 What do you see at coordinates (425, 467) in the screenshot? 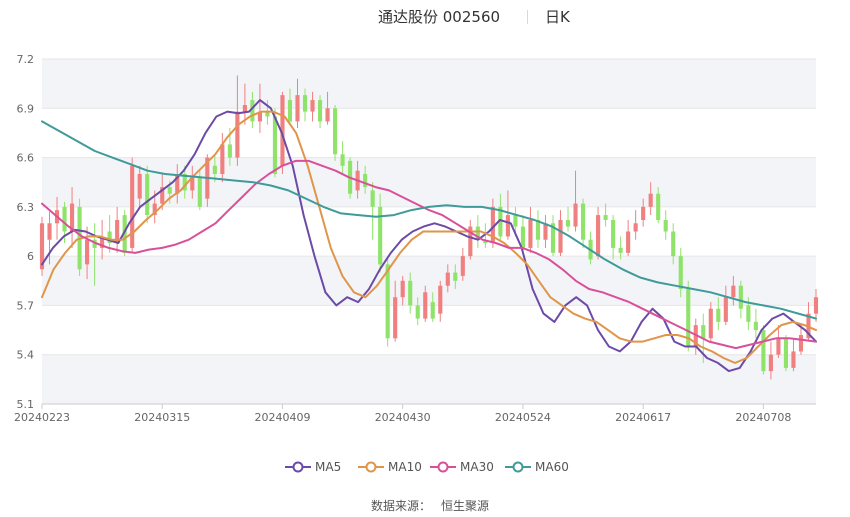
I see `chart-legend: MA5 MA10 MA30 MA60` at bounding box center [425, 467].